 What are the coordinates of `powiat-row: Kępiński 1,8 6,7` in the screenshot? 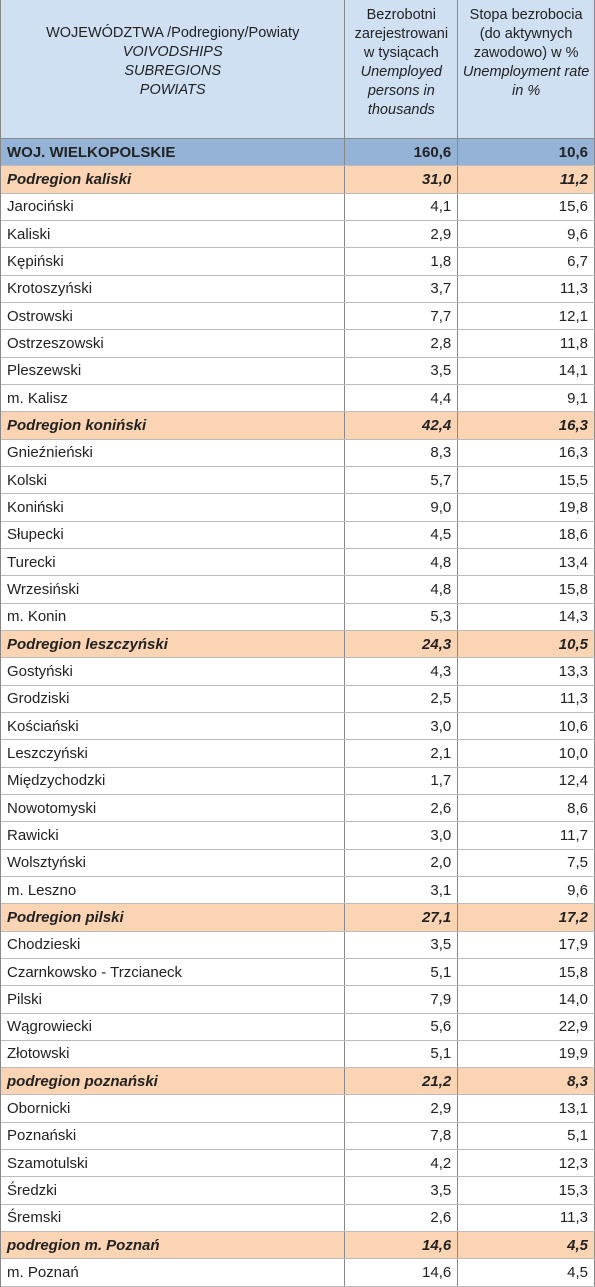 It's located at (298, 262).